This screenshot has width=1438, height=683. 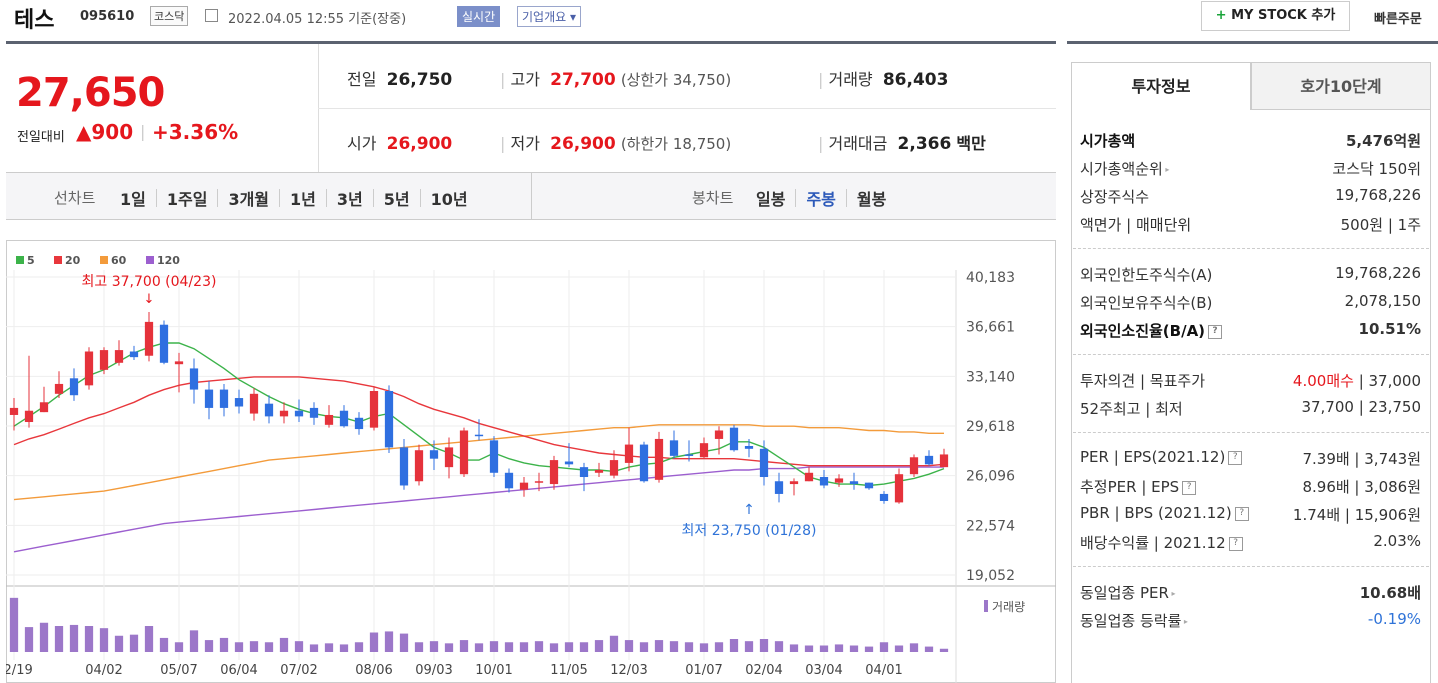 I want to click on period-line-0: 1일, so click(x=133, y=199).